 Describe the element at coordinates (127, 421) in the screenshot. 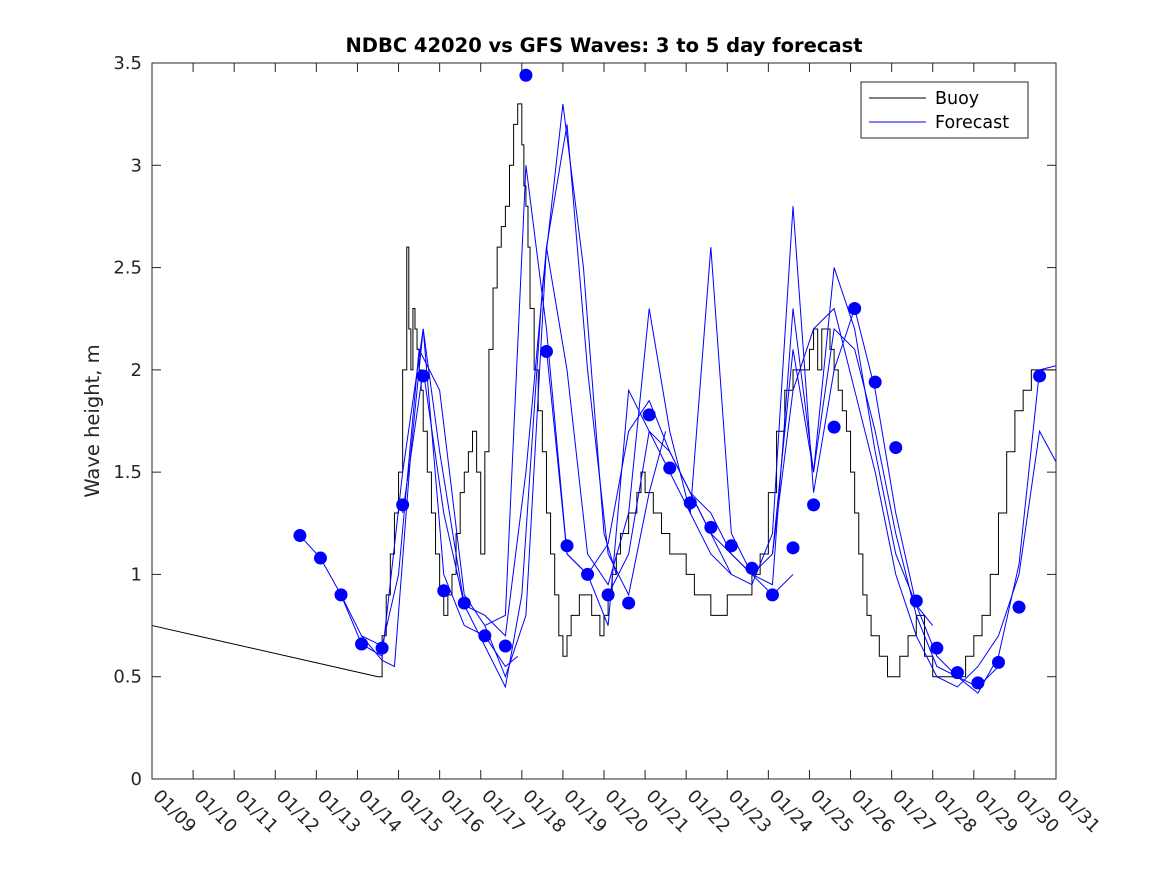

I see `y-tick-labels: 0 0.5 1 1.5 2 2.5 3 3.5` at that location.